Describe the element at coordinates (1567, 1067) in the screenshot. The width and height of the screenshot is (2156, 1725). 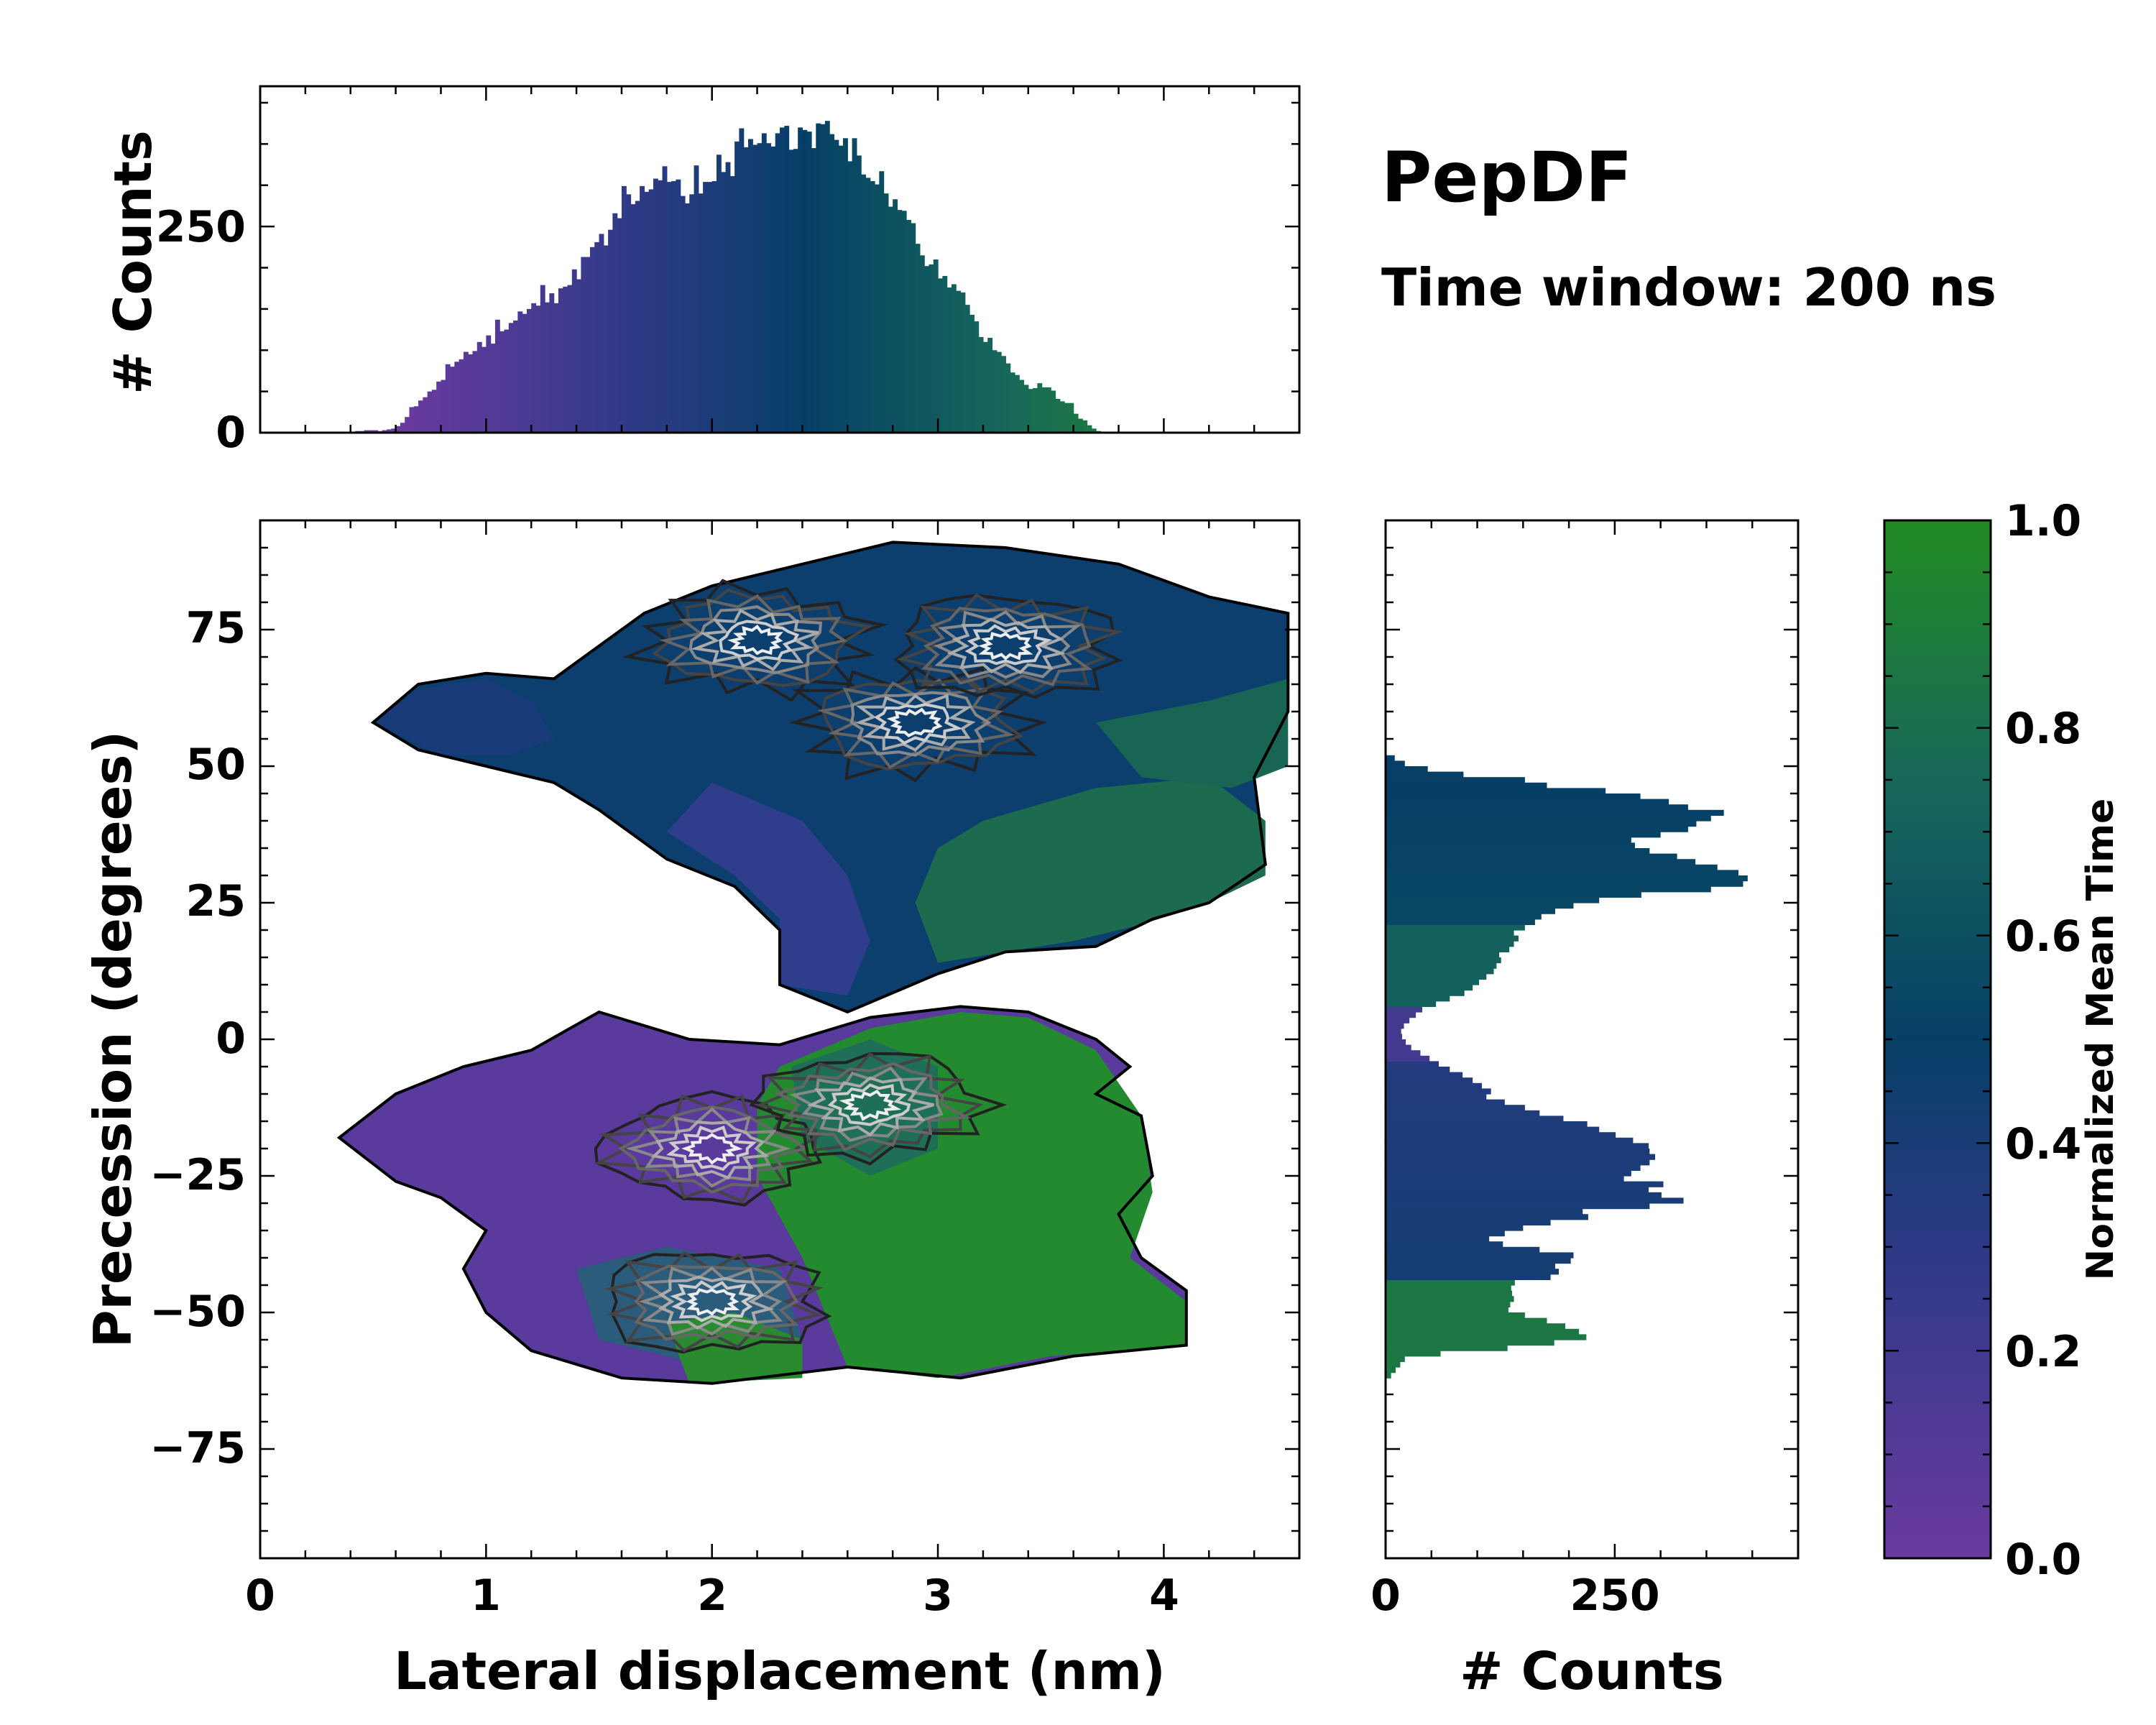
I see `right-histogram-bars` at that location.